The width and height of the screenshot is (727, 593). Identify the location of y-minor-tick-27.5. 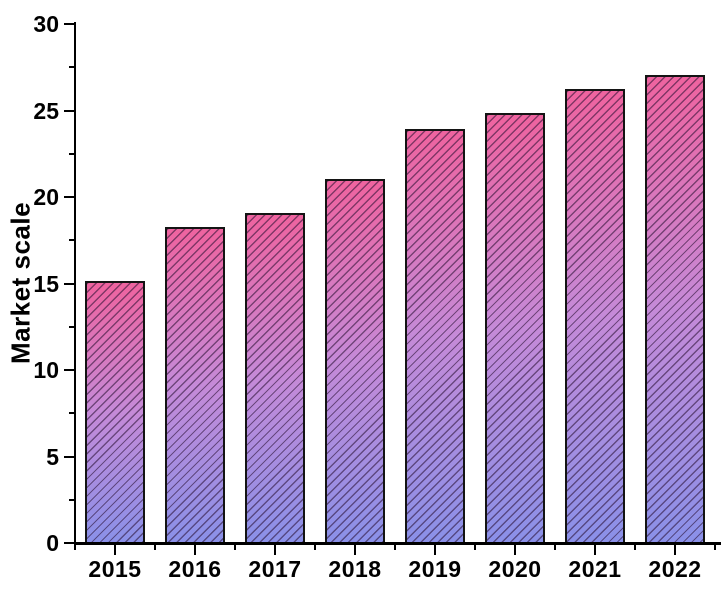
(71, 67).